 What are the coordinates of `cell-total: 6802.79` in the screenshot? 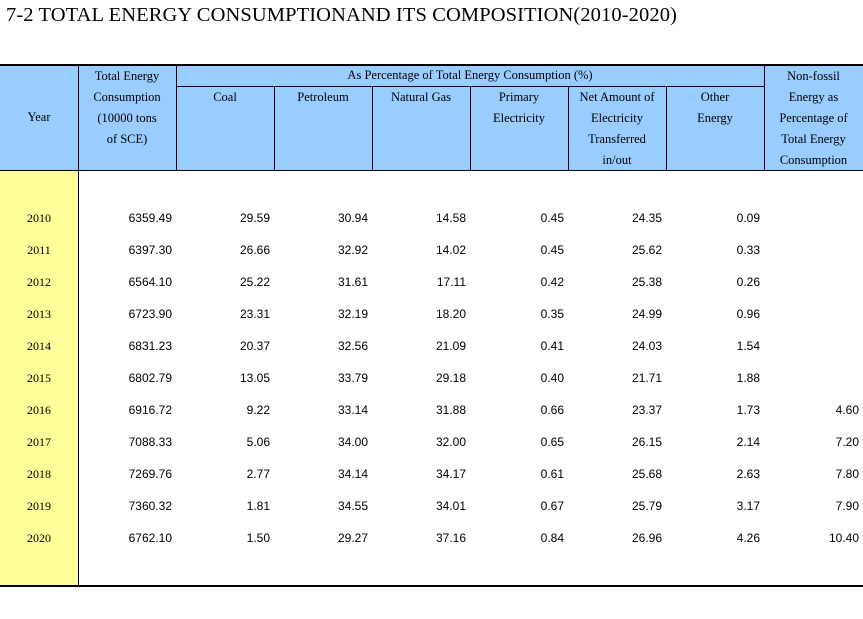 It's located at (150, 378).